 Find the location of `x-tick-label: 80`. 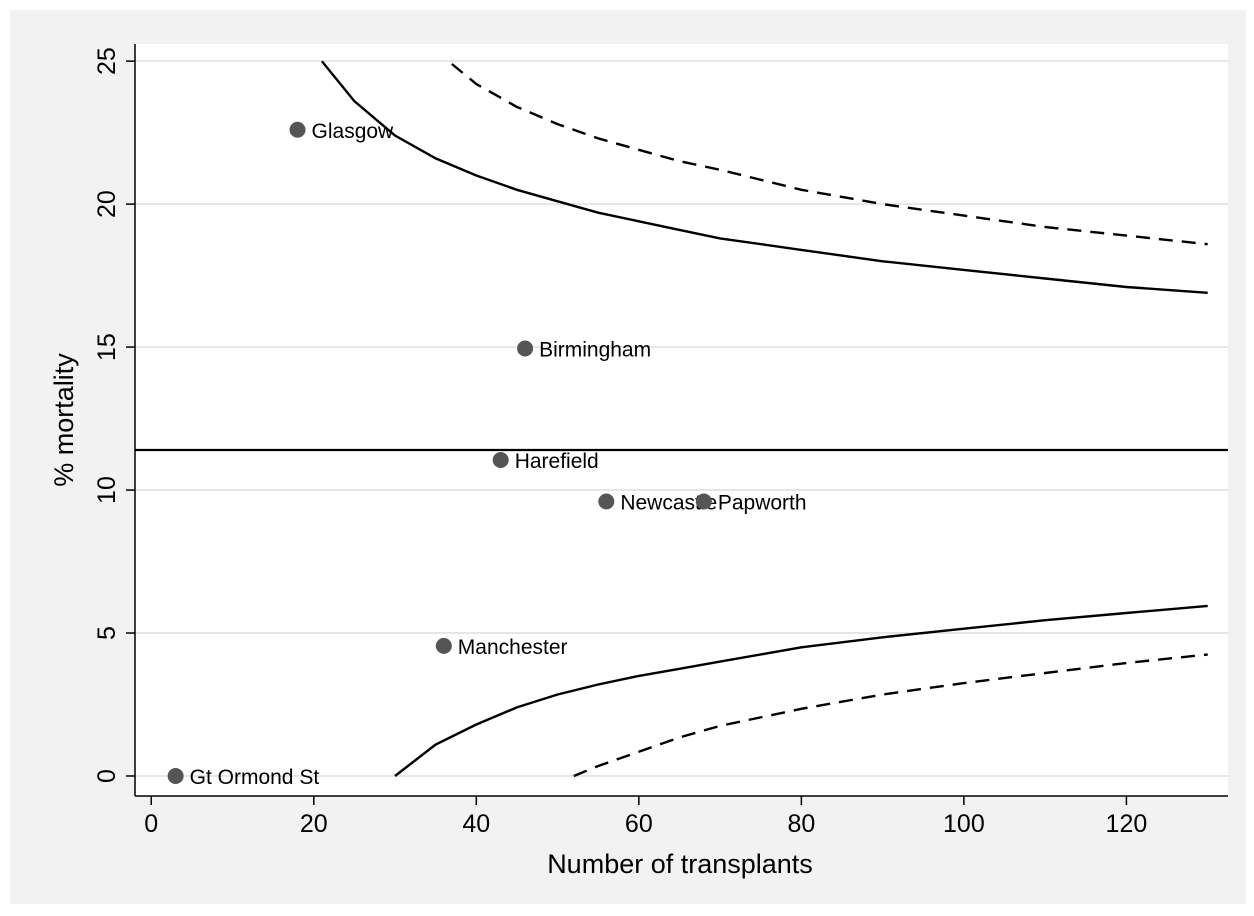

x-tick-label: 80 is located at coordinates (801, 824).